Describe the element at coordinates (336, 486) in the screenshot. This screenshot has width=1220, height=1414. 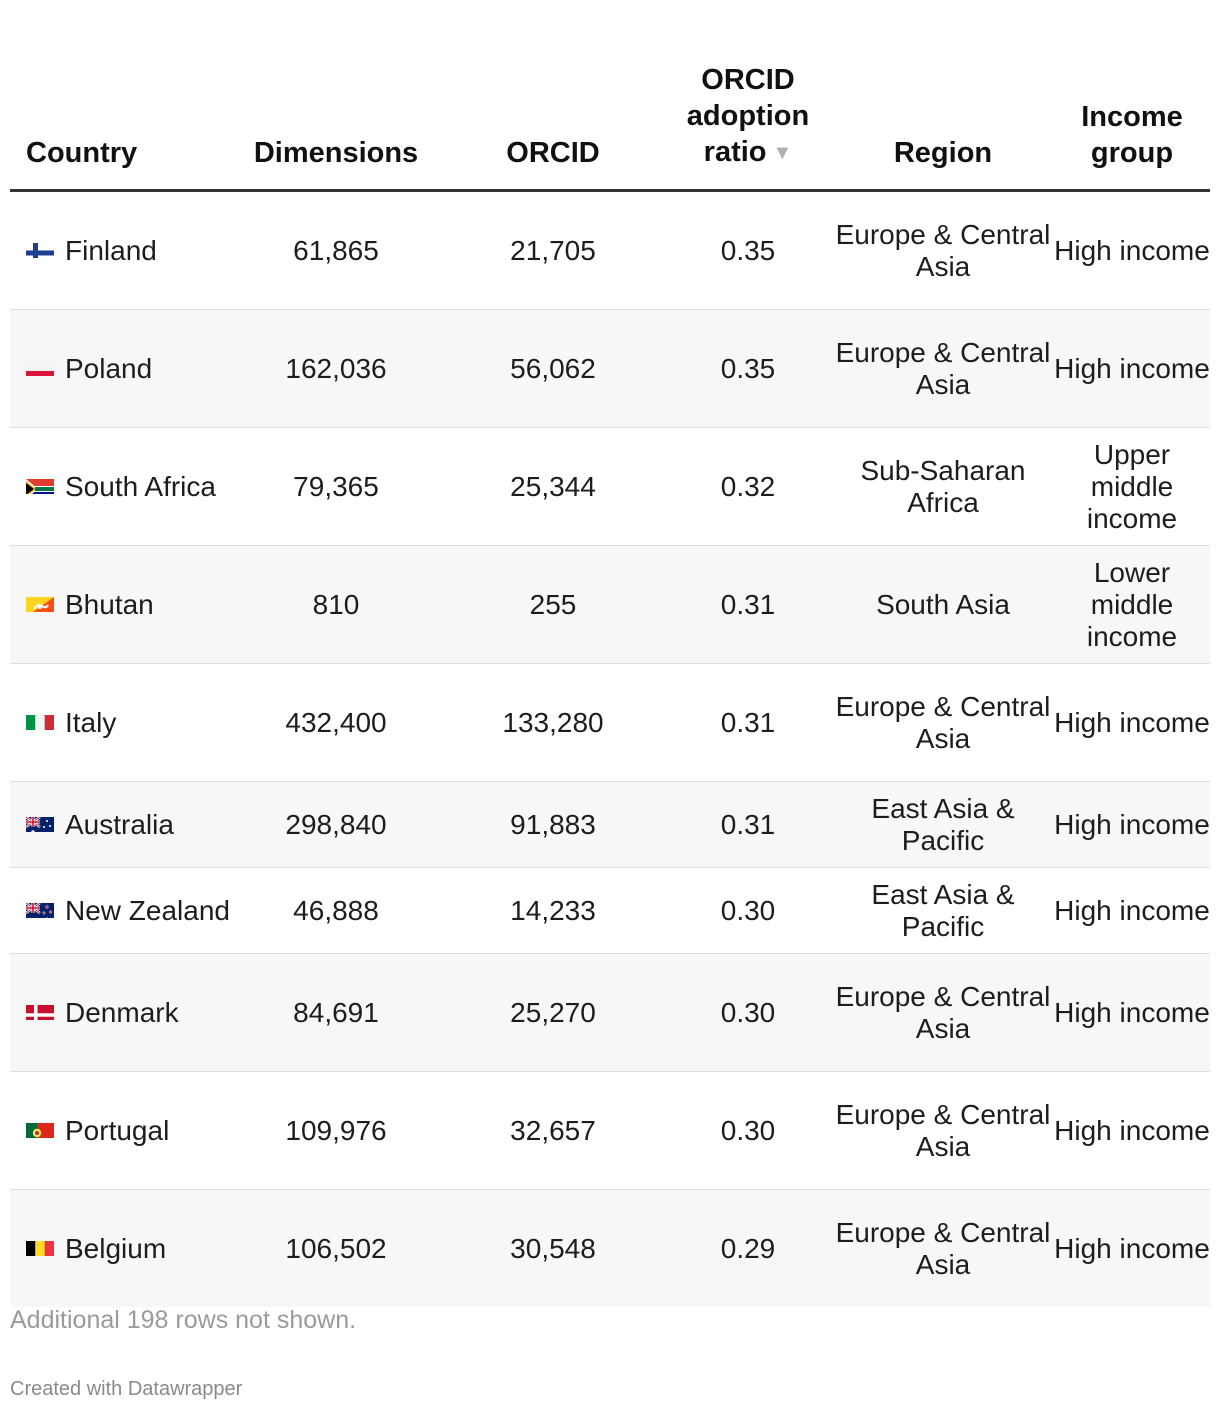
I see `cell-dimensions: 79,365` at that location.